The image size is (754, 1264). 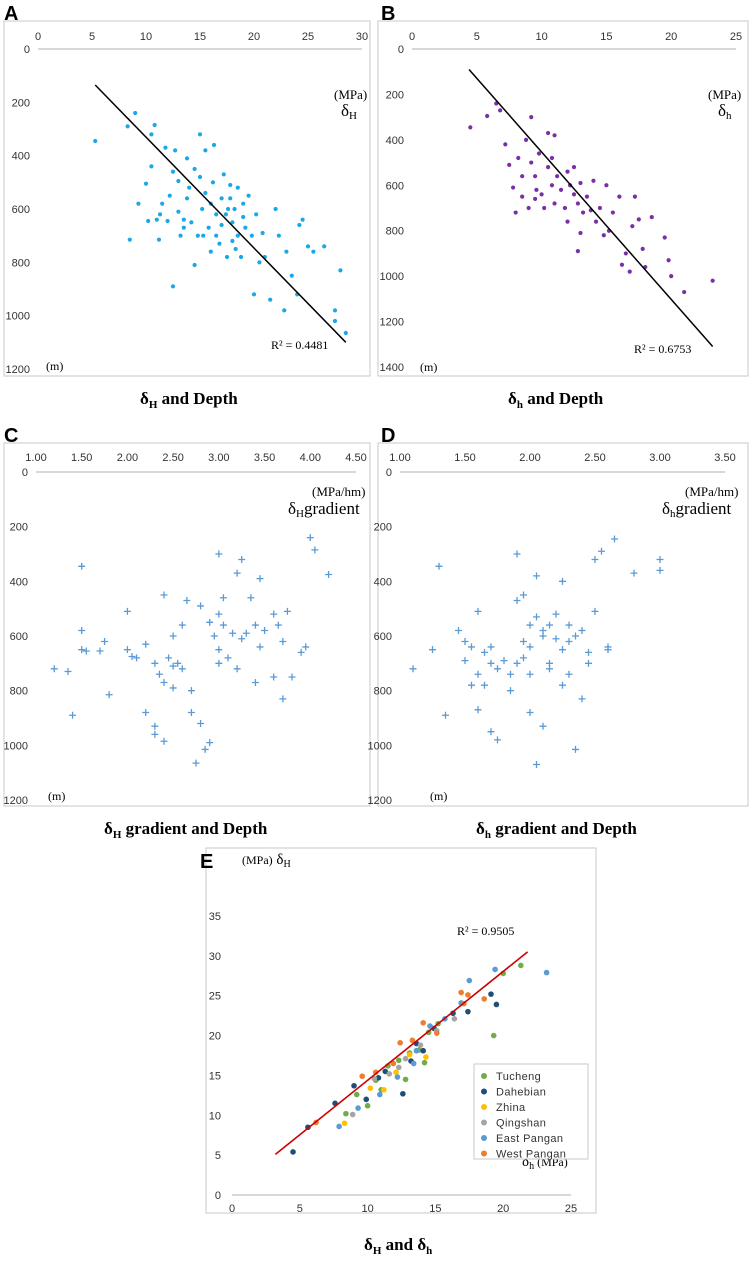 What do you see at coordinates (232, 1209) in the screenshot?
I see `x-tick-label: 0` at bounding box center [232, 1209].